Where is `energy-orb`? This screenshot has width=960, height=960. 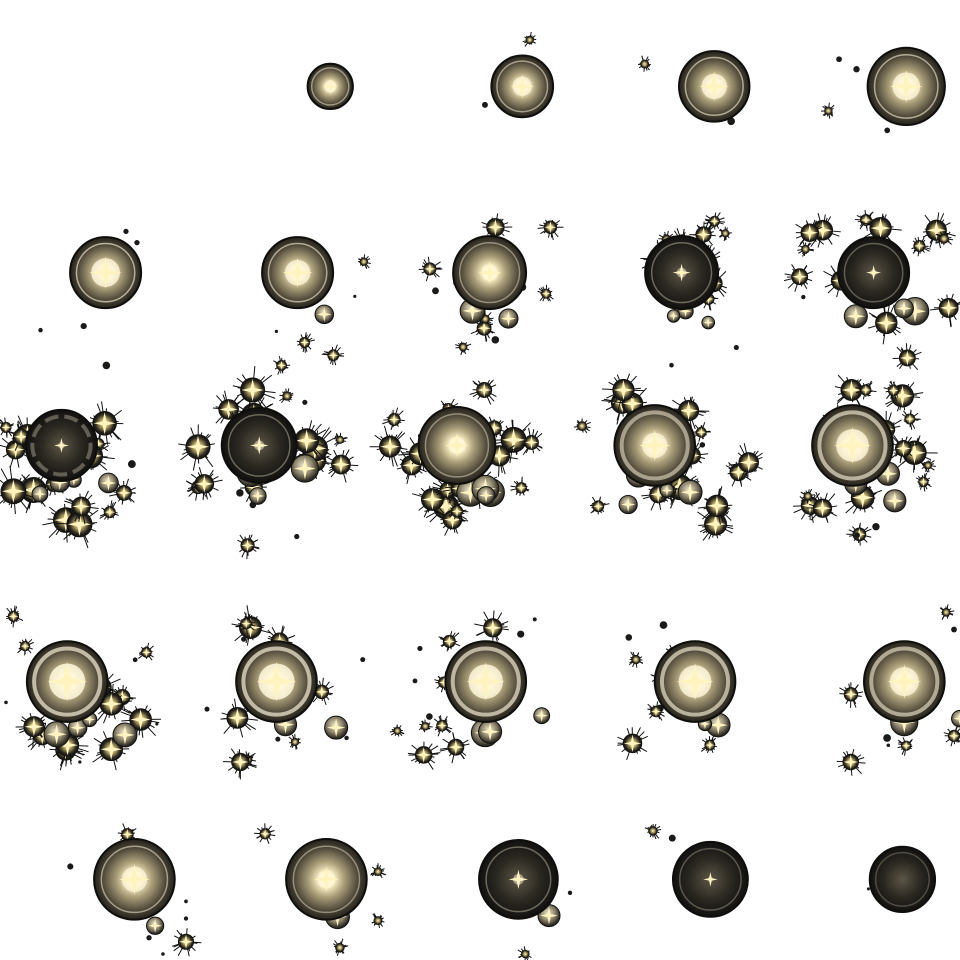 energy-orb is located at coordinates (902, 879).